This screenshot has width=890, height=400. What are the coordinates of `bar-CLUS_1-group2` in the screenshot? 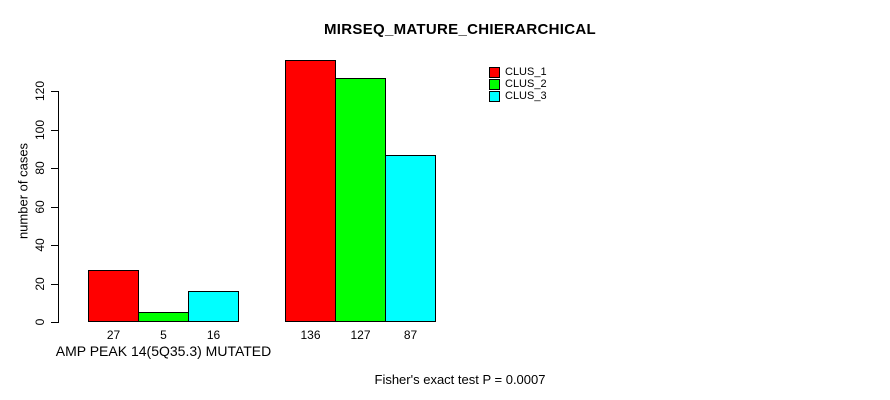 It's located at (310, 191).